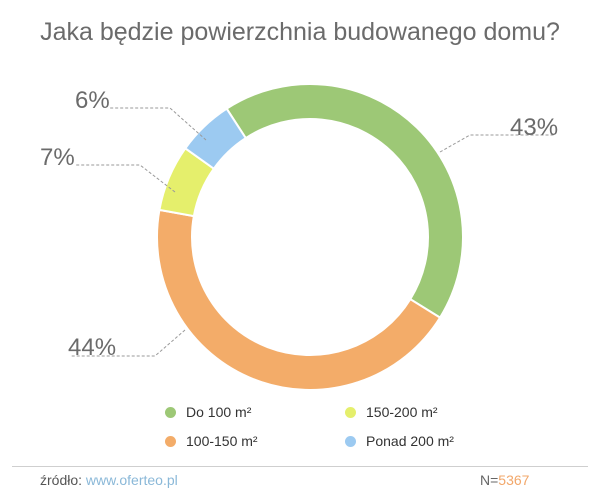  Describe the element at coordinates (131, 480) in the screenshot. I see `source-link: www.oferteo.pl` at that location.